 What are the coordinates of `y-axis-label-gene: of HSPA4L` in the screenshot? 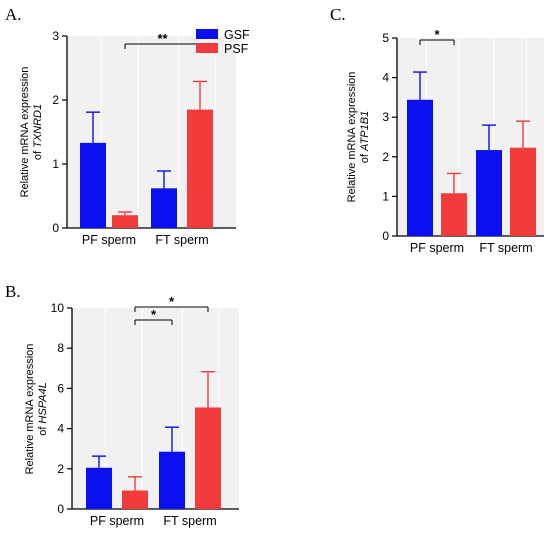 It's located at (43, 409).